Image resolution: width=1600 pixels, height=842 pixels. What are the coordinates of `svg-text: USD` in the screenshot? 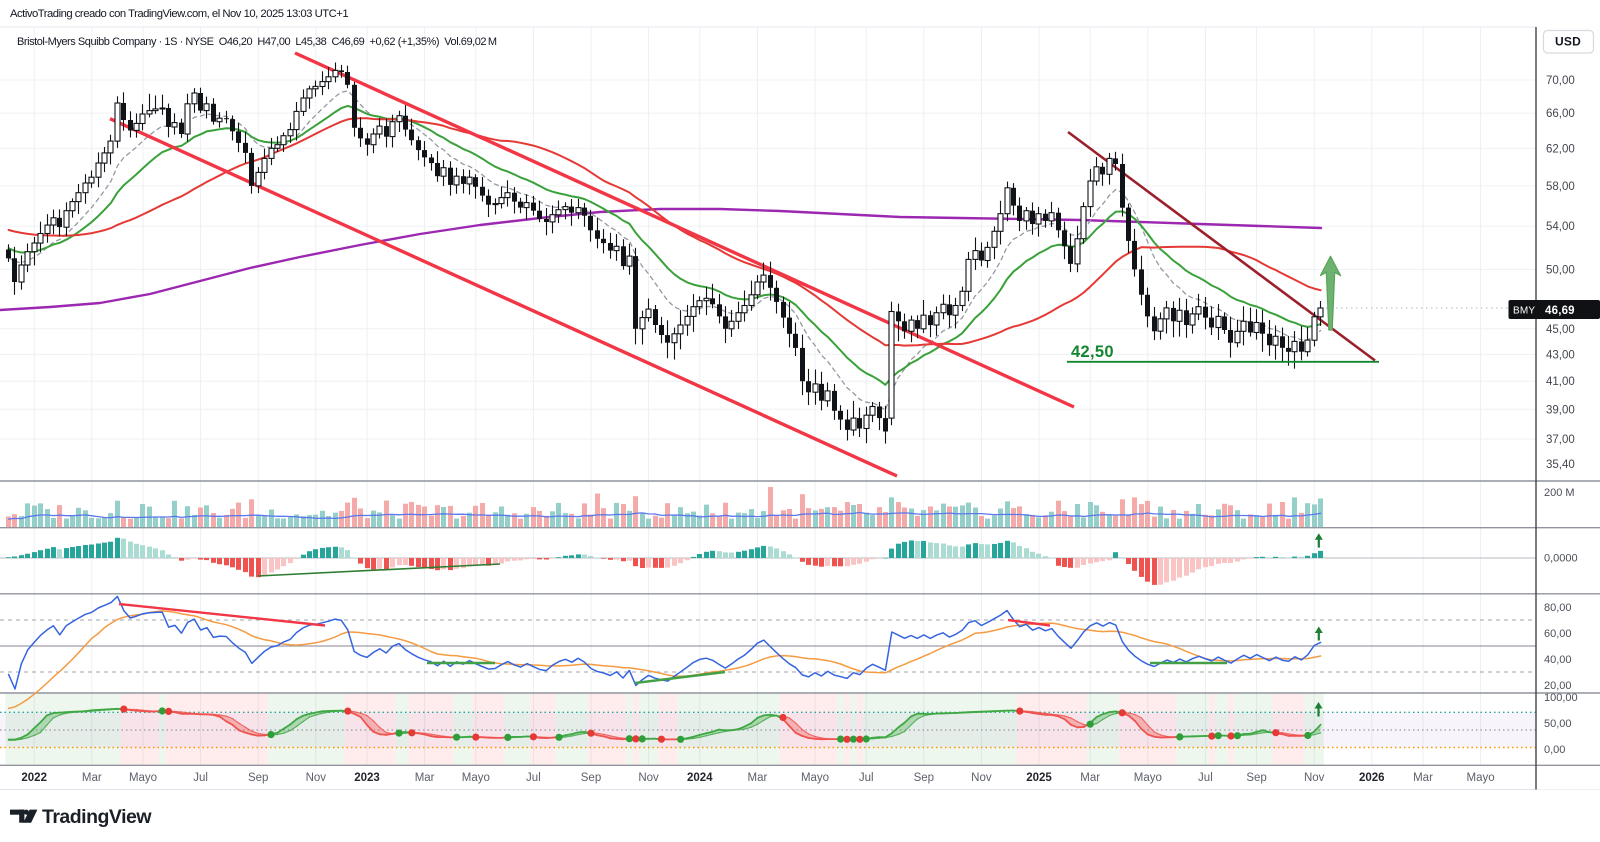 It's located at (1568, 42).